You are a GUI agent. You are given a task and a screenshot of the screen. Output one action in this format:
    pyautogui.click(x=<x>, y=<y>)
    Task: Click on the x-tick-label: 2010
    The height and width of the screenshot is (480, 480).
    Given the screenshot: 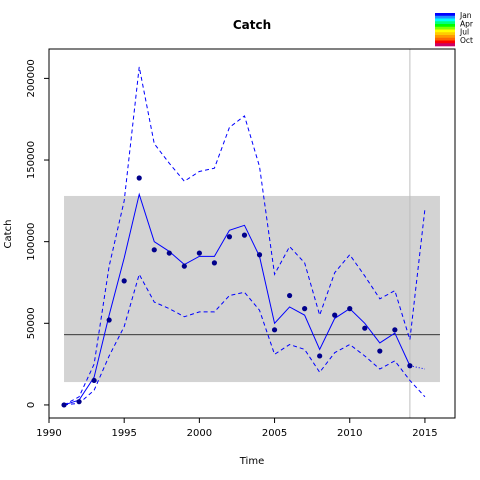 What is the action you would take?
    pyautogui.click(x=349, y=433)
    